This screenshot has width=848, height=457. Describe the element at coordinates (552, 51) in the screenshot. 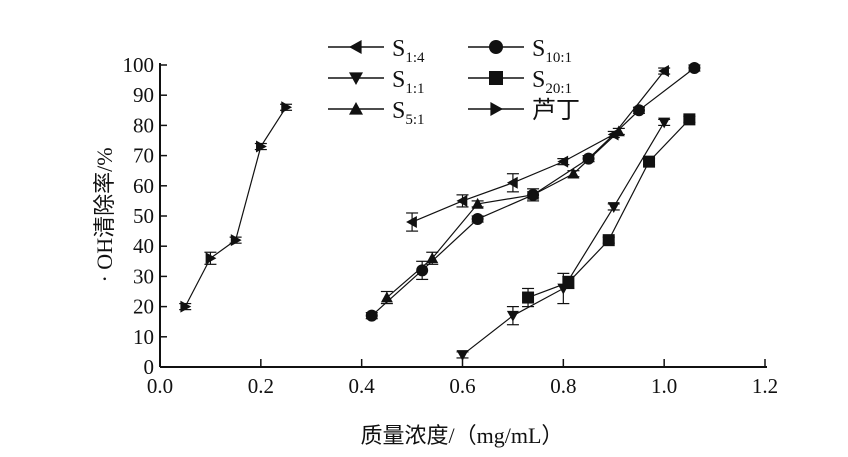

I see `legend-label: S10:1` at that location.